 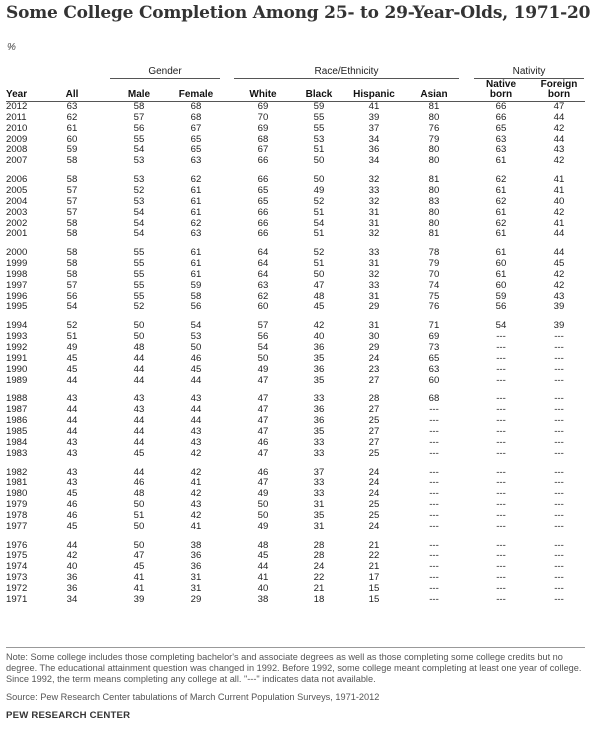 What do you see at coordinates (295, 483) in the screenshot?
I see `table-row: 1981 43 46 41 47 33 24 --- --- ---` at bounding box center [295, 483].